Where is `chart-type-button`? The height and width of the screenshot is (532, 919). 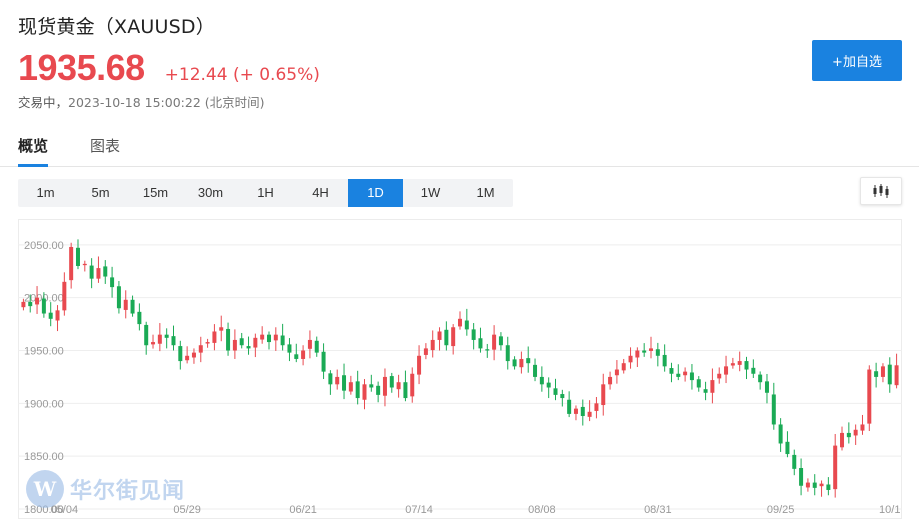
chart-type-button is located at coordinates (881, 191).